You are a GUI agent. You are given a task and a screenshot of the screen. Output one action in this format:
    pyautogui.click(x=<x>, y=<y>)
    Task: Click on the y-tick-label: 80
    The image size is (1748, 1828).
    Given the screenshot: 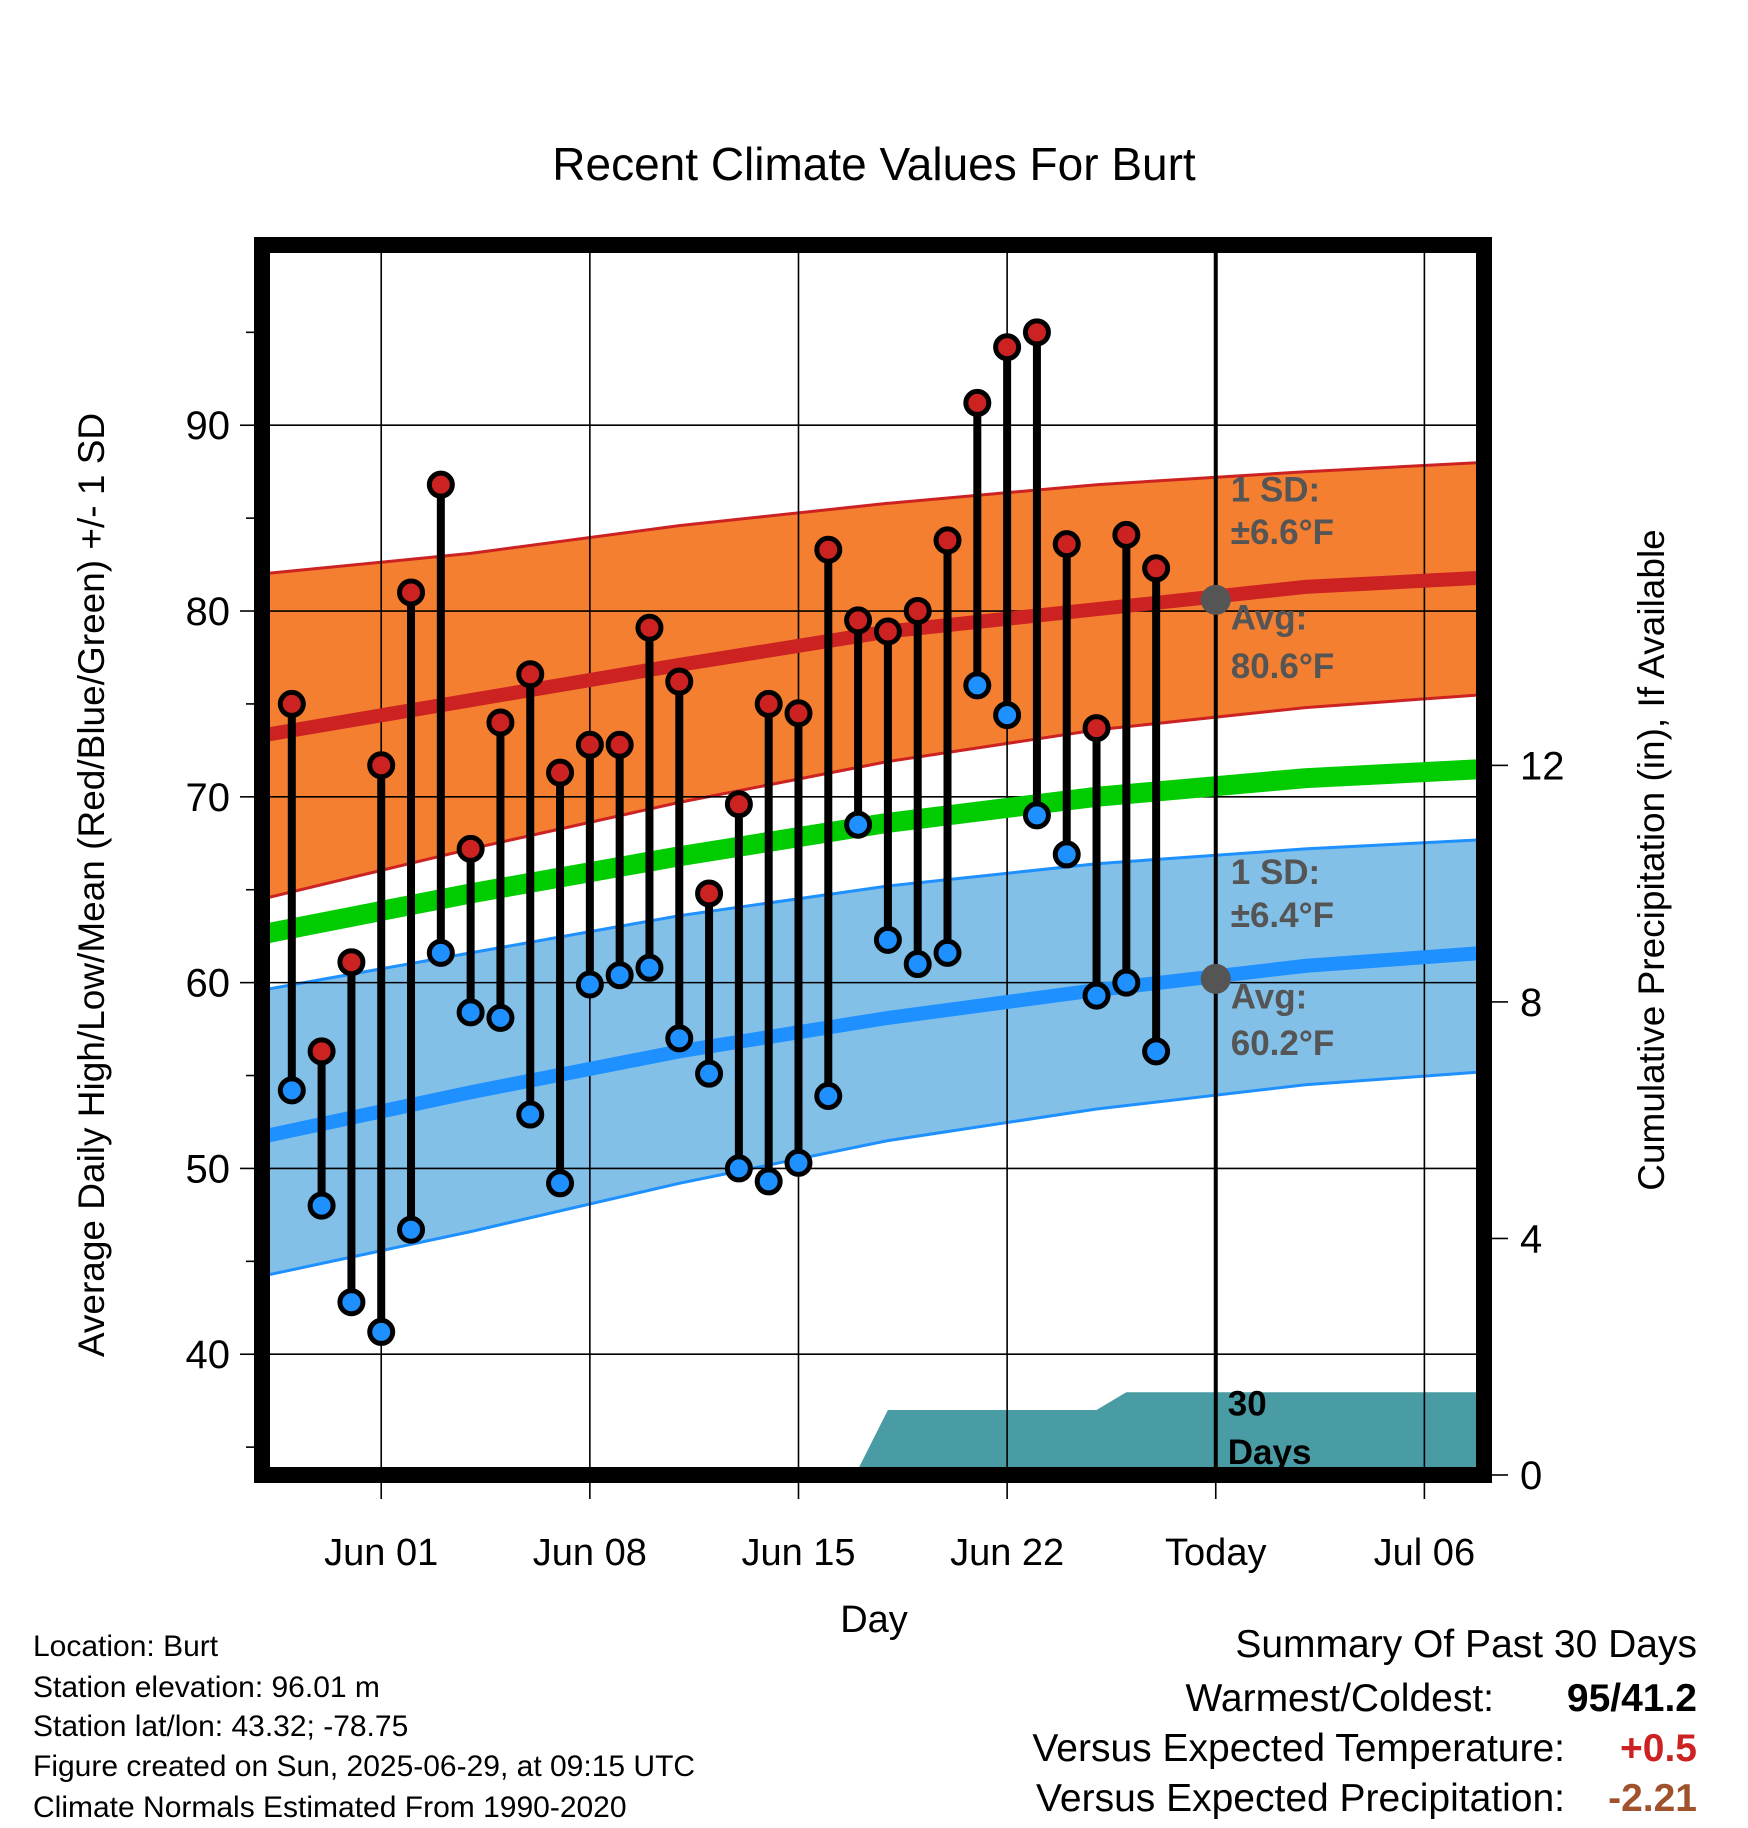 What is the action you would take?
    pyautogui.click(x=208, y=612)
    